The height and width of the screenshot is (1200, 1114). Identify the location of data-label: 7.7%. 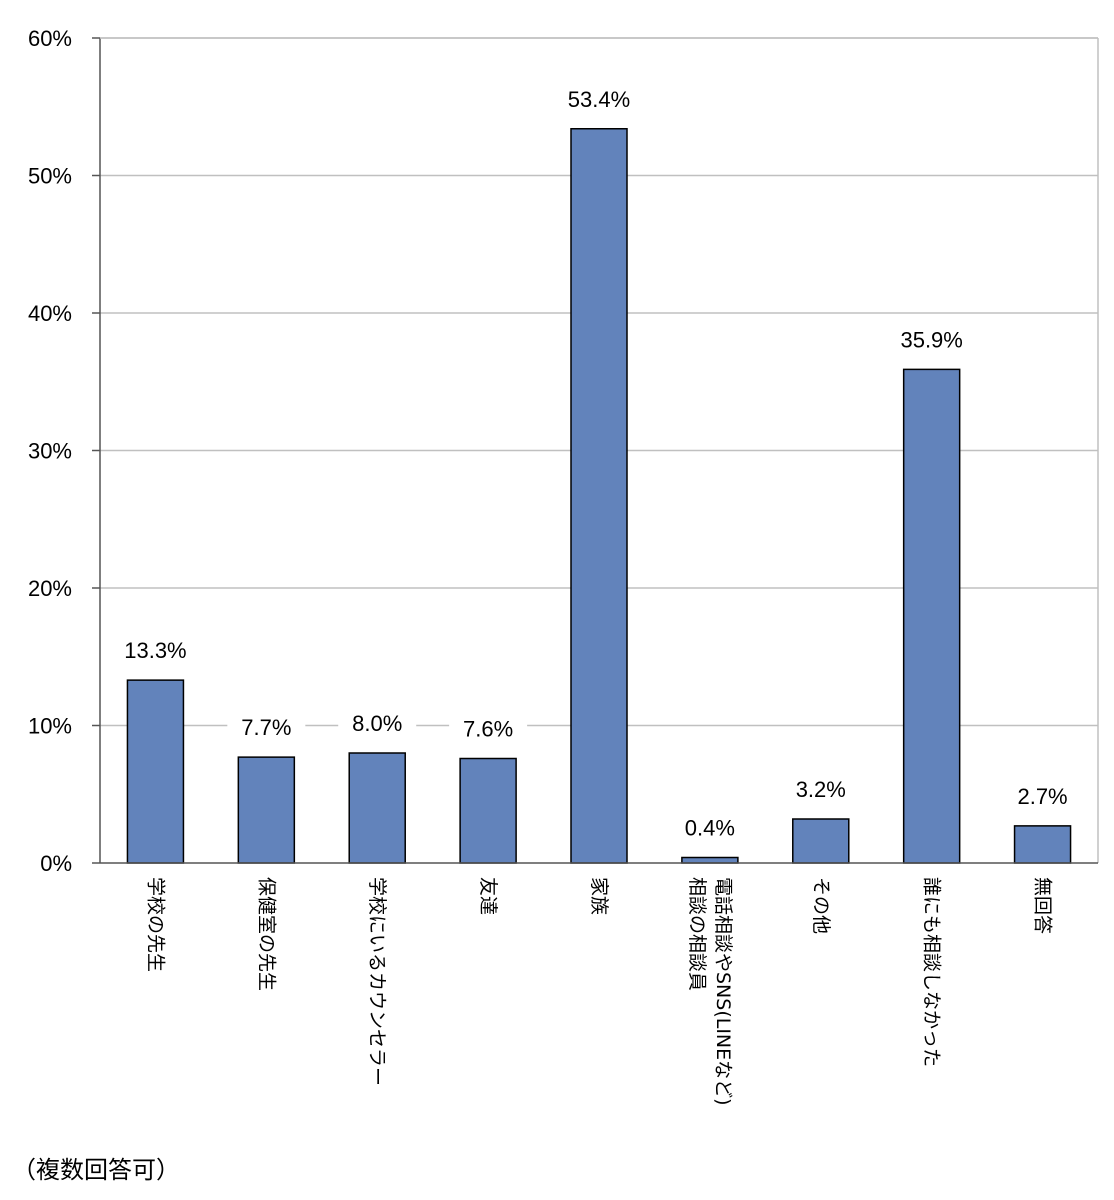
(266, 727).